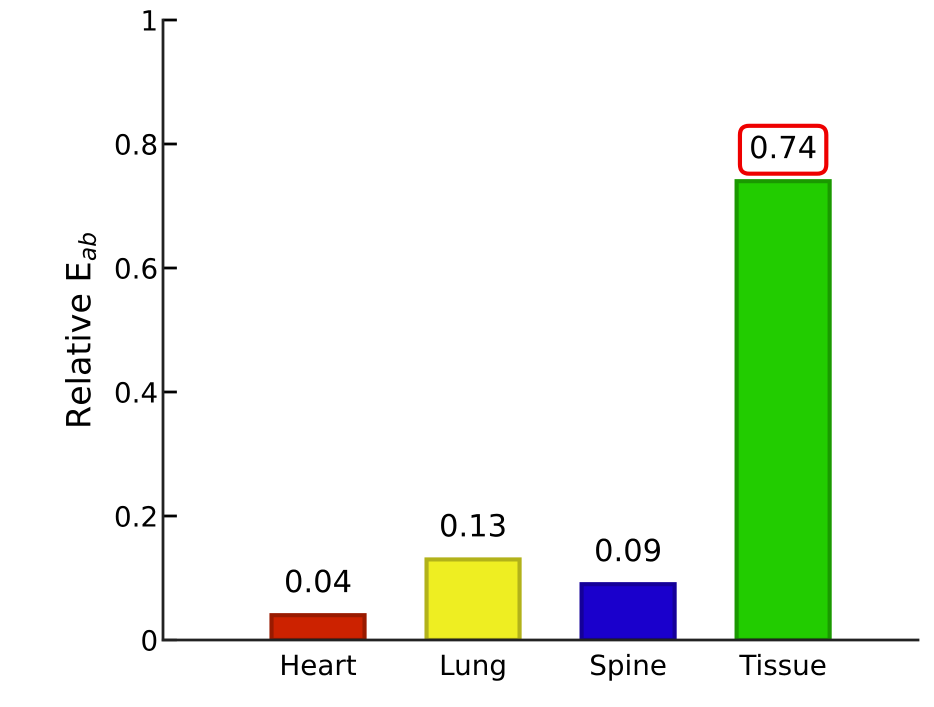 The image size is (934, 707). I want to click on annotation: 0.74, so click(783, 147).